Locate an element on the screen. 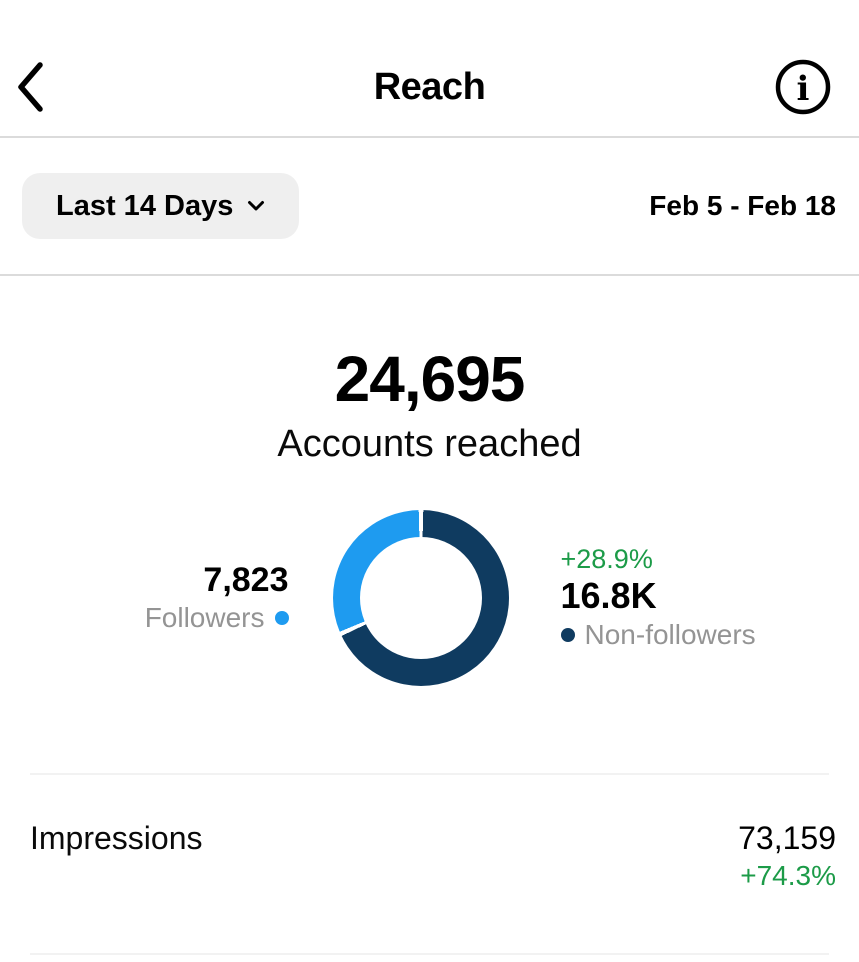 Image resolution: width=859 pixels, height=962 pixels. chevron-down-icon is located at coordinates (256, 206).